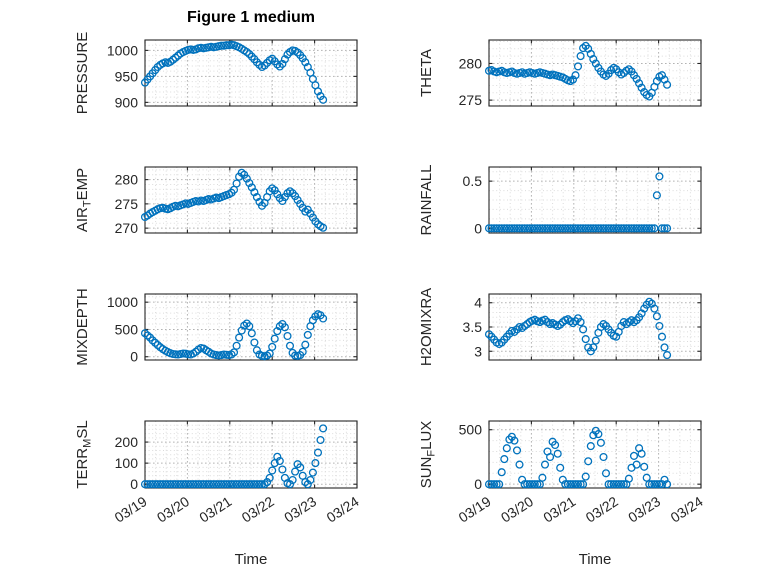 This screenshot has width=778, height=583. Describe the element at coordinates (426, 73) in the screenshot. I see `y-axis-title: THETA` at that location.